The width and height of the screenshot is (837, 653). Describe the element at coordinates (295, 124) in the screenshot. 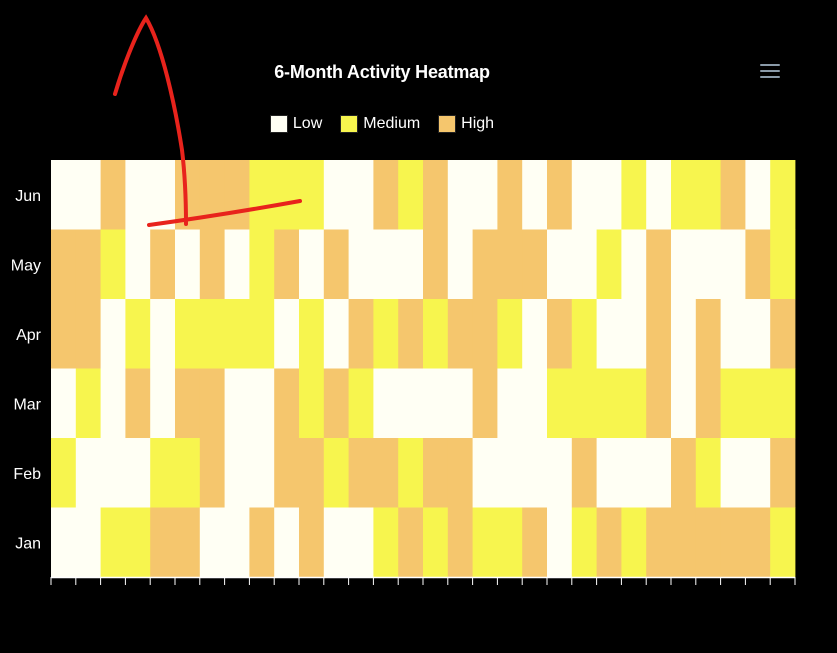

I see `legend-item-low: Low` at that location.